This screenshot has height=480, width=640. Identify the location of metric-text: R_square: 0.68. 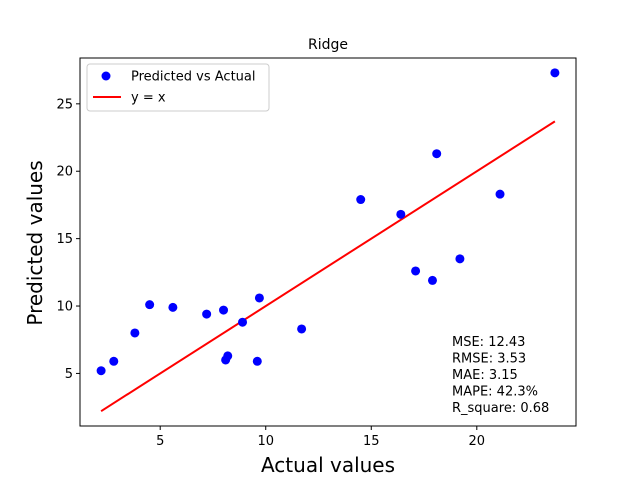
(500, 408).